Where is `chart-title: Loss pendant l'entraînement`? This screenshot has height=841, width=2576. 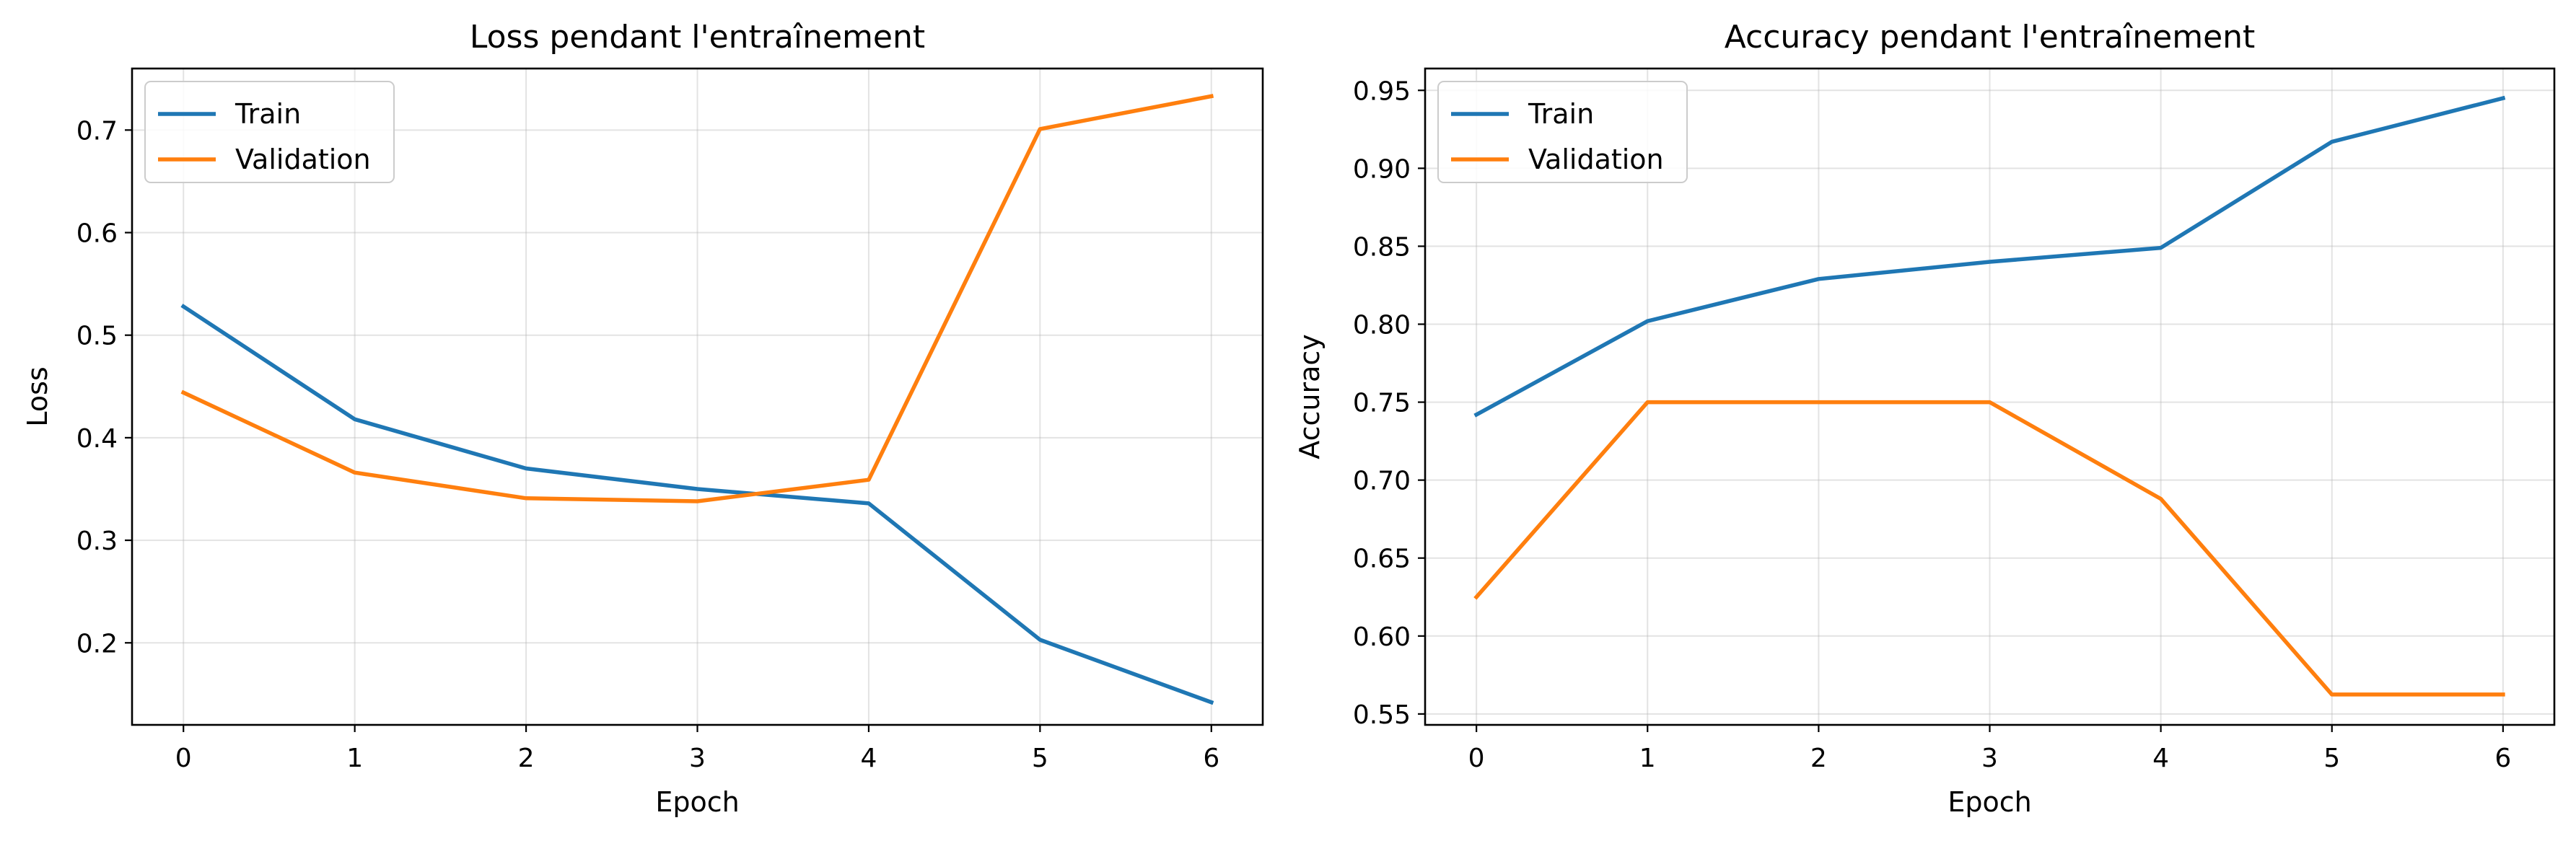
chart-title: Loss pendant l'entraînement is located at coordinates (697, 37).